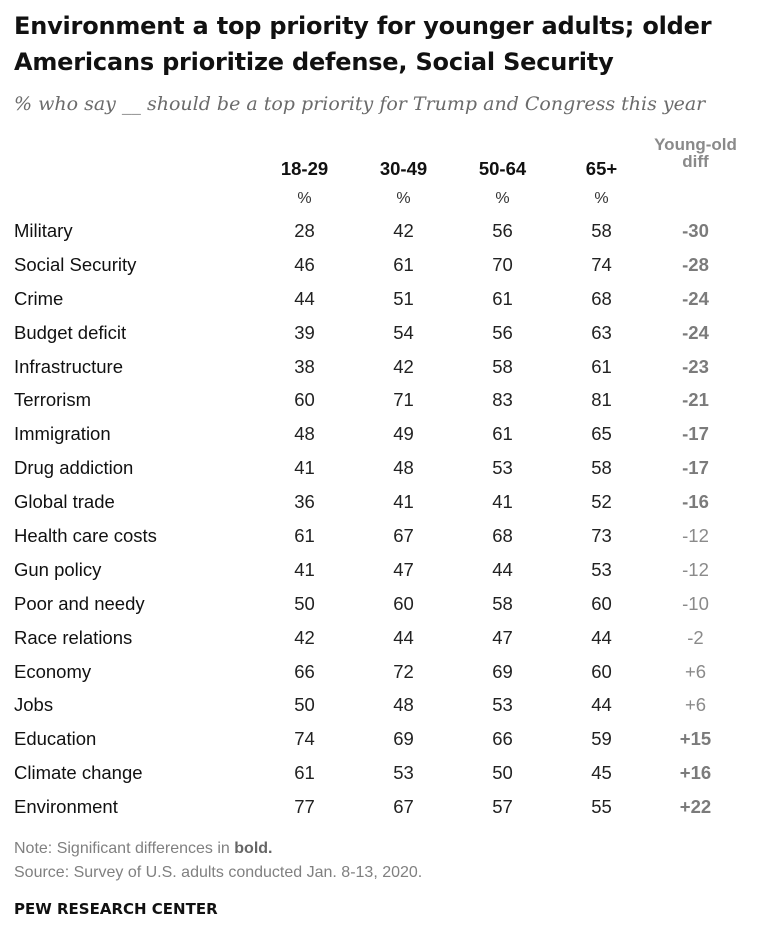 The width and height of the screenshot is (766, 932). Describe the element at coordinates (370, 604) in the screenshot. I see `table-row: Poor and needy 50 60 58 60 -10` at that location.